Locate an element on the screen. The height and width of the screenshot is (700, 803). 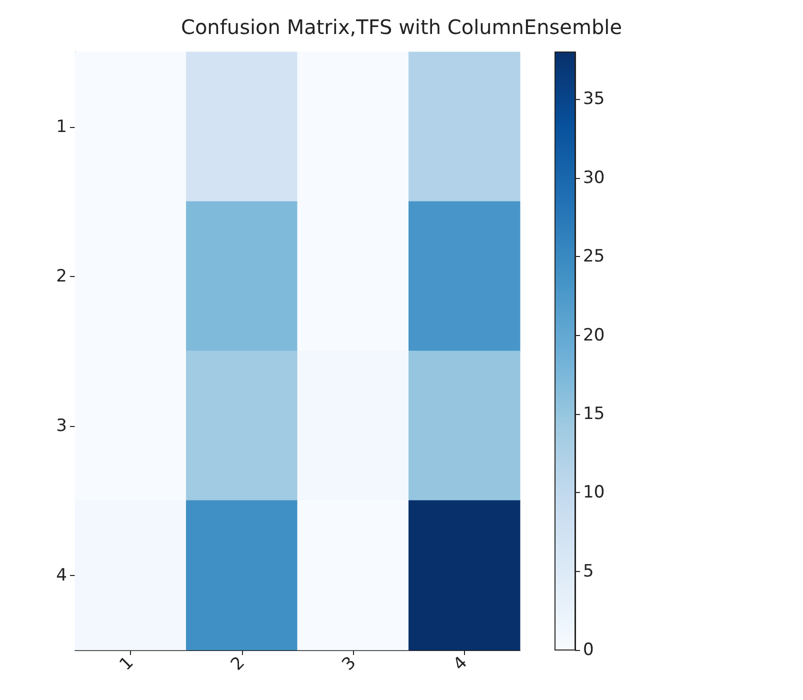
x-tick-label: 3 is located at coordinates (349, 663).